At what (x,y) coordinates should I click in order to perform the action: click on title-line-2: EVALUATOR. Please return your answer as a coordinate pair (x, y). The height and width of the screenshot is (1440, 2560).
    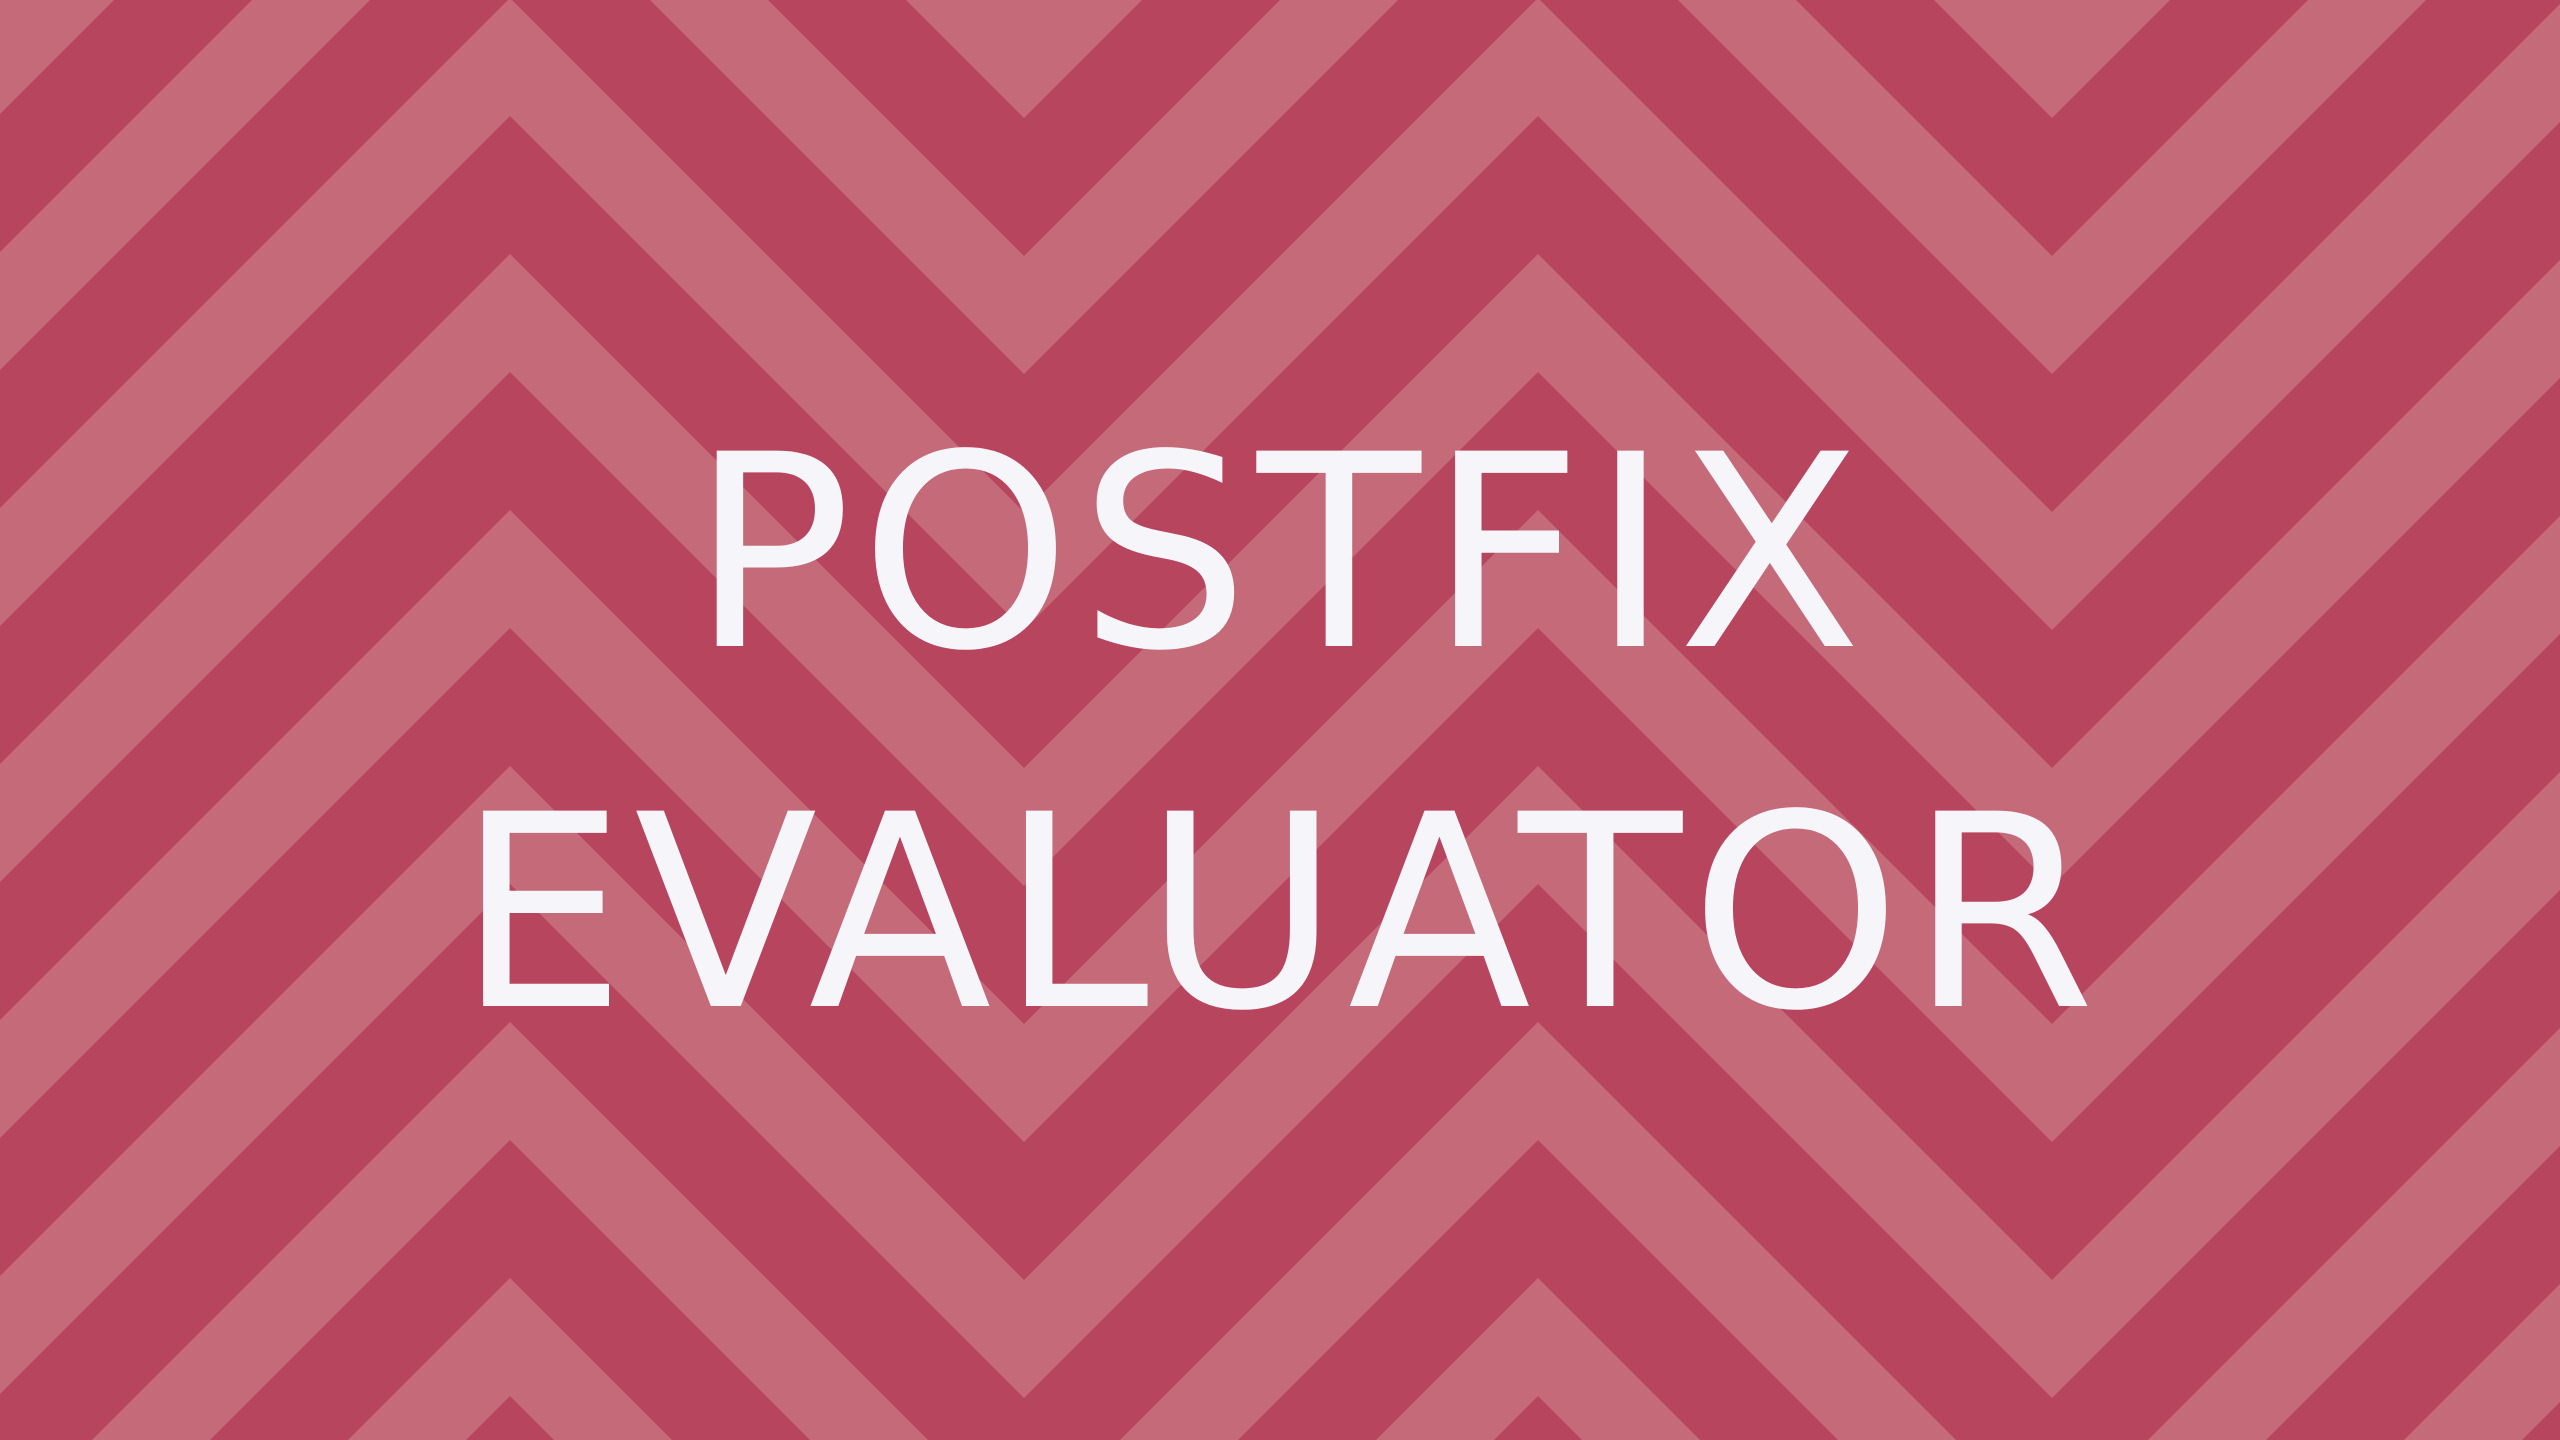
    Looking at the image, I should click on (1280, 914).